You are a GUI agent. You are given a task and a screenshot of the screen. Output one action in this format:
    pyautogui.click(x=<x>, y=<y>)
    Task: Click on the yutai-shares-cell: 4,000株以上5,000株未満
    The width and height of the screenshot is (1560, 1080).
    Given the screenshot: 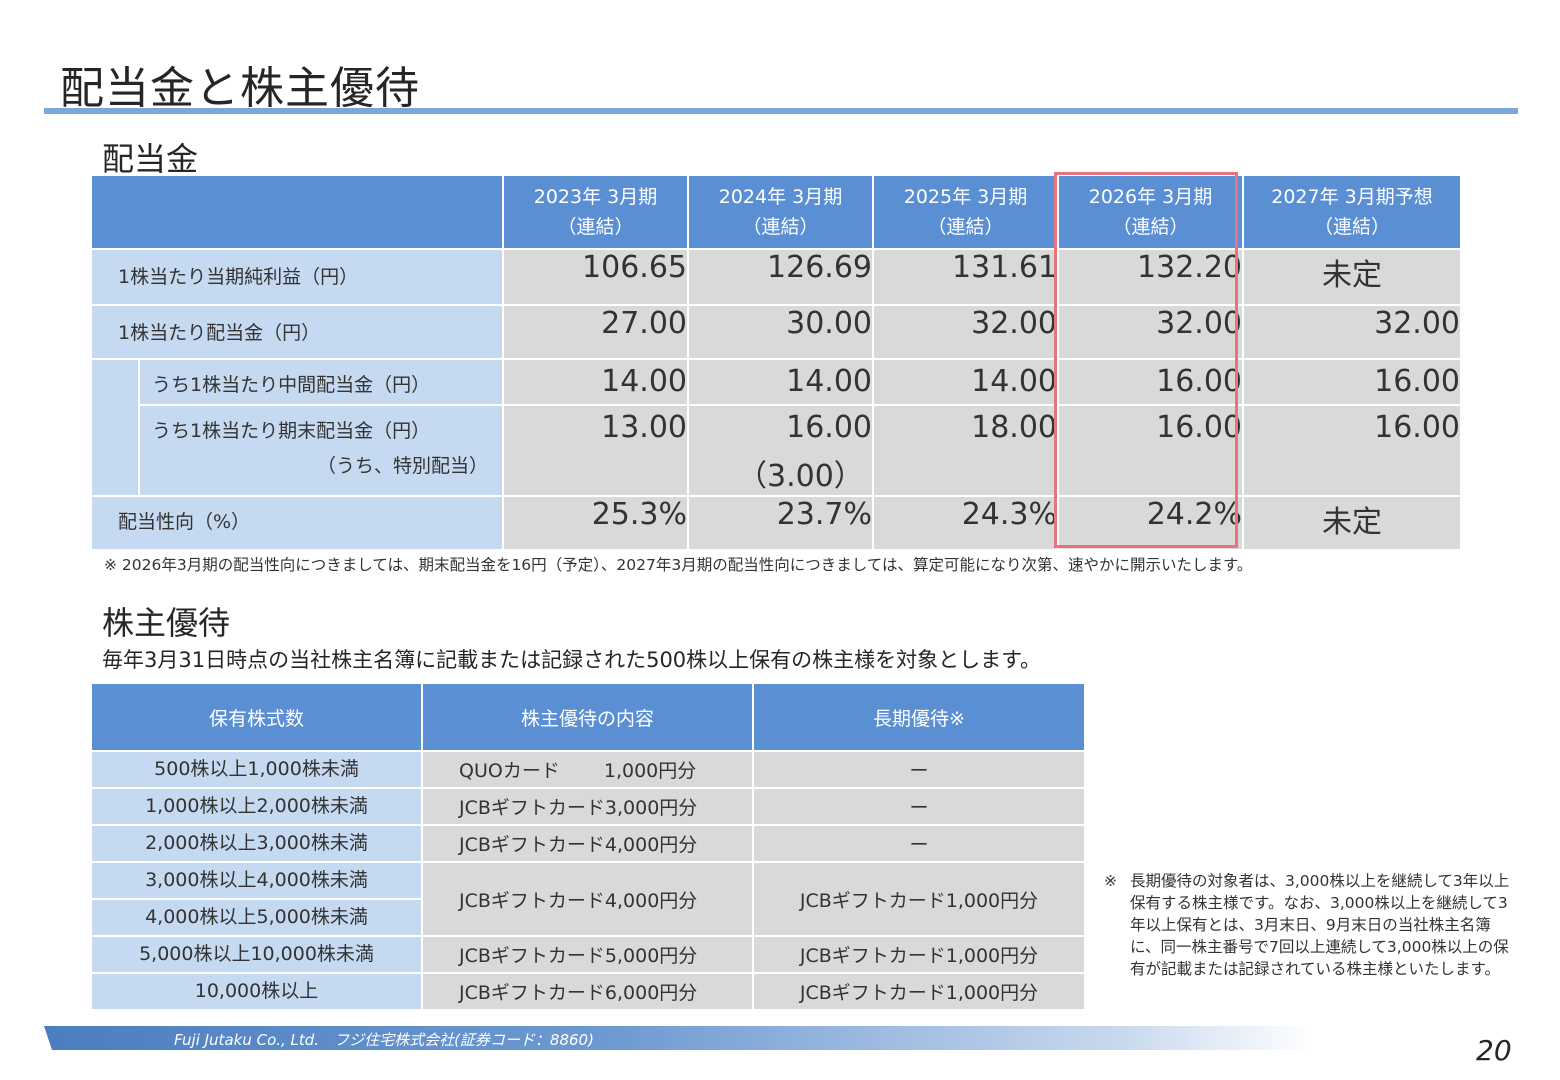 What is the action you would take?
    pyautogui.click(x=256, y=917)
    